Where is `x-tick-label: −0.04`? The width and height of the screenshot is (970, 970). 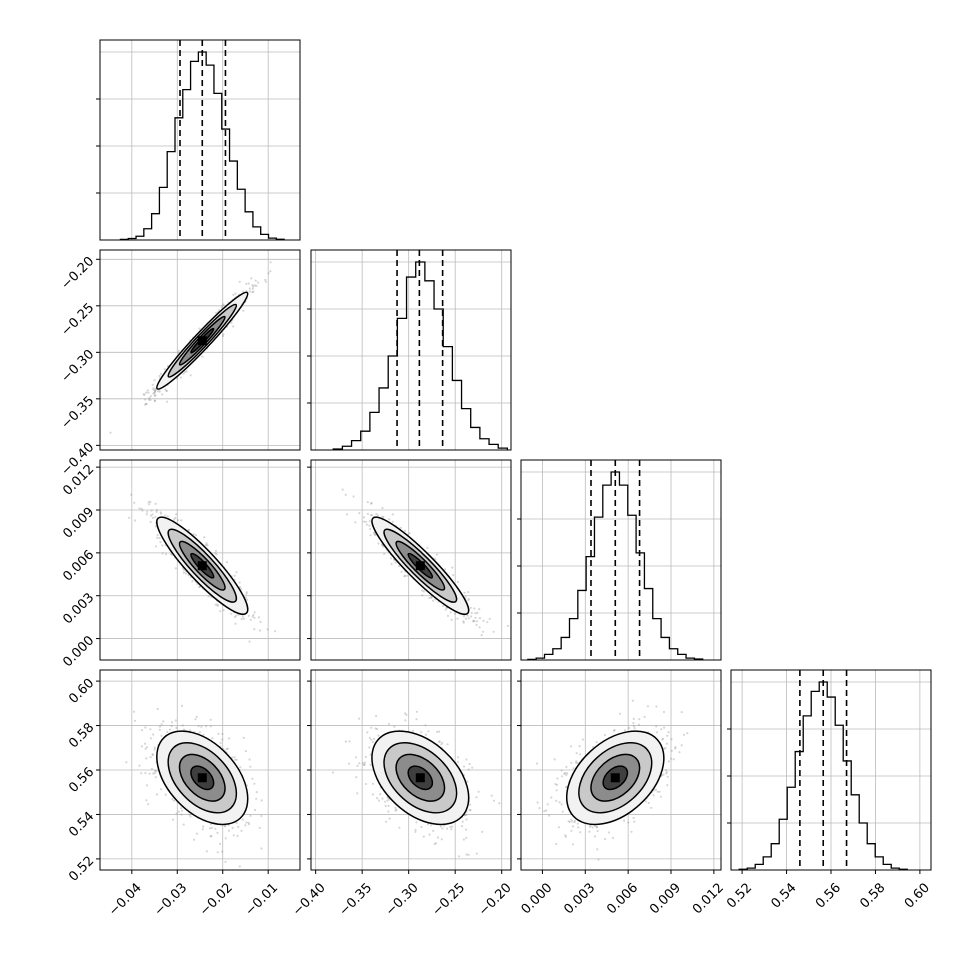
x-tick-label: −0.04 is located at coordinates (125, 899).